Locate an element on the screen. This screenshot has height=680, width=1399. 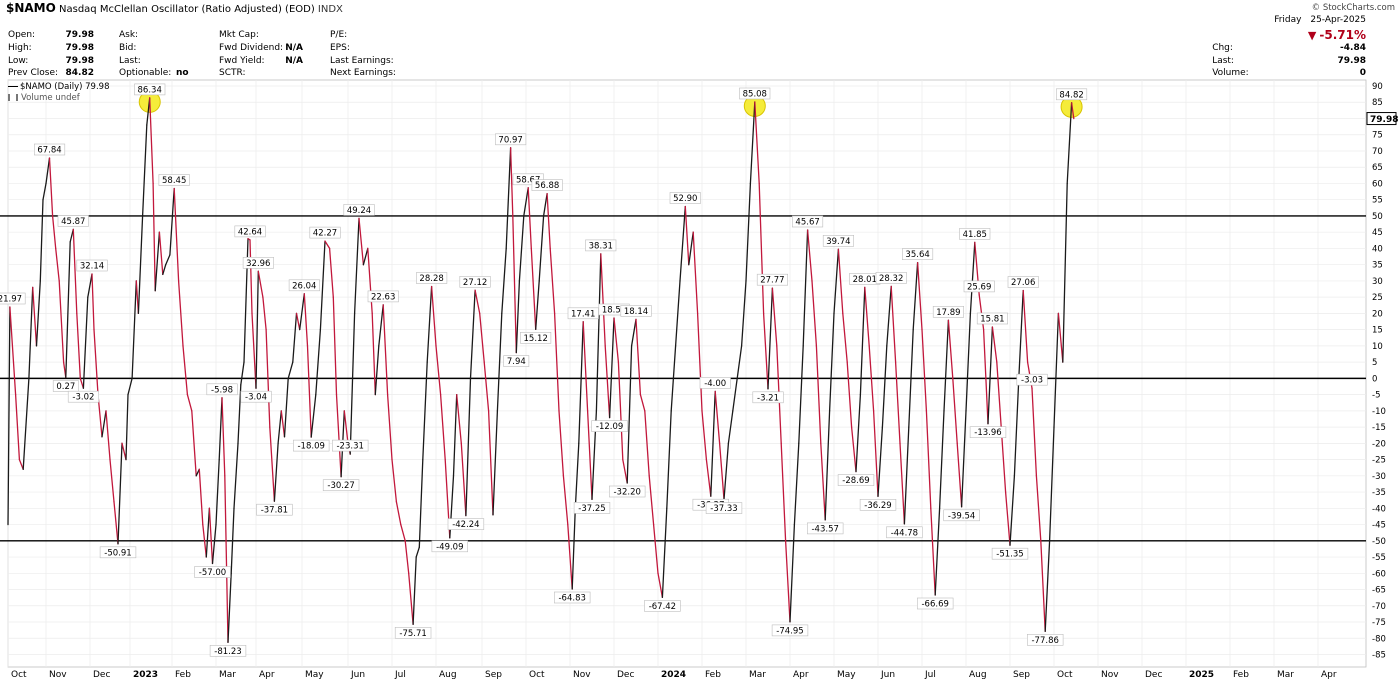
data-label: -12.09 is located at coordinates (609, 426).